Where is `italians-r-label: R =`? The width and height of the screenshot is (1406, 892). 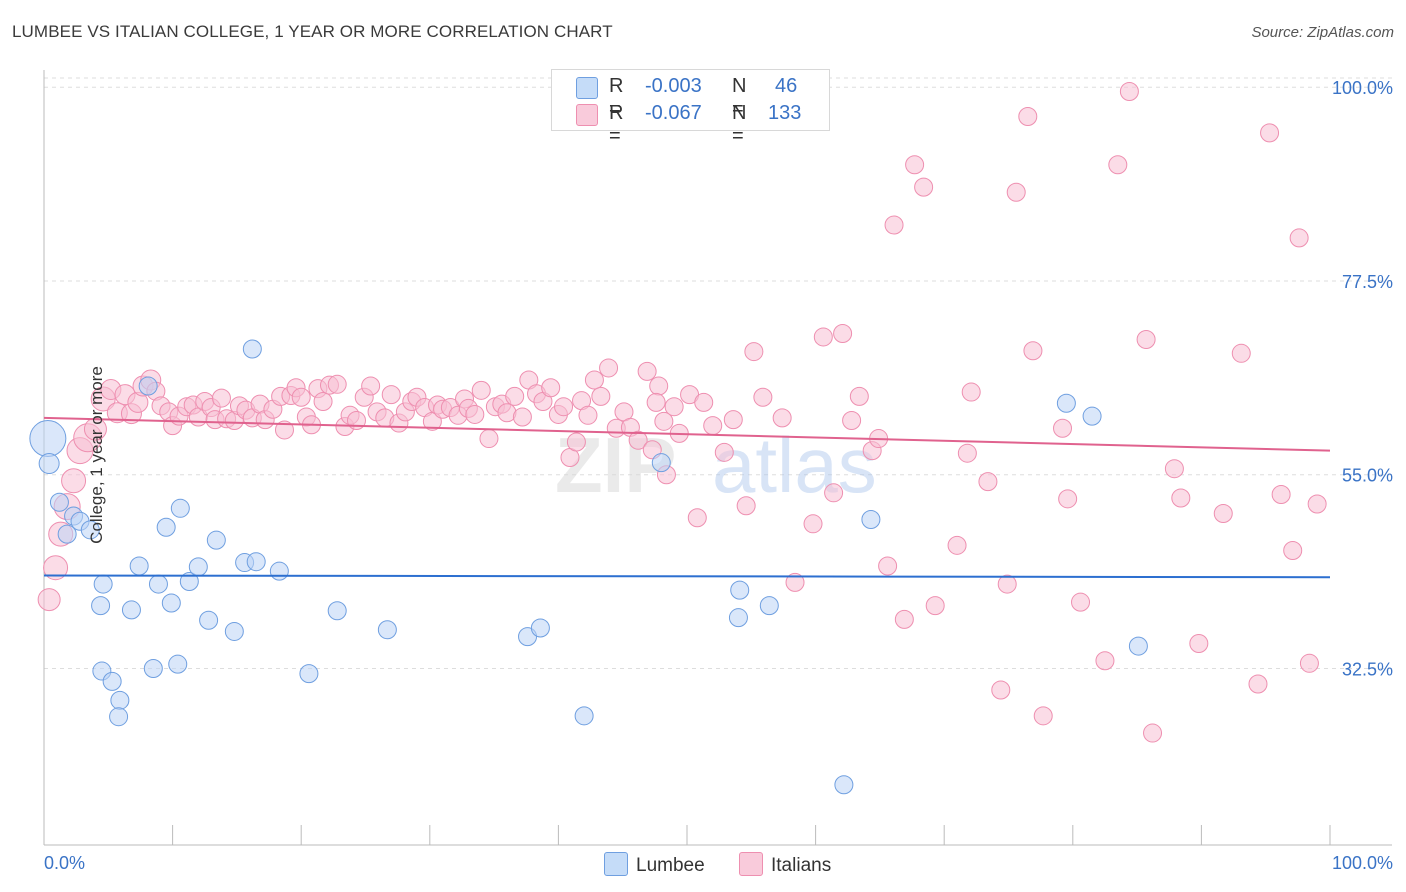
italians-r-label: R = is located at coordinates (616, 124).